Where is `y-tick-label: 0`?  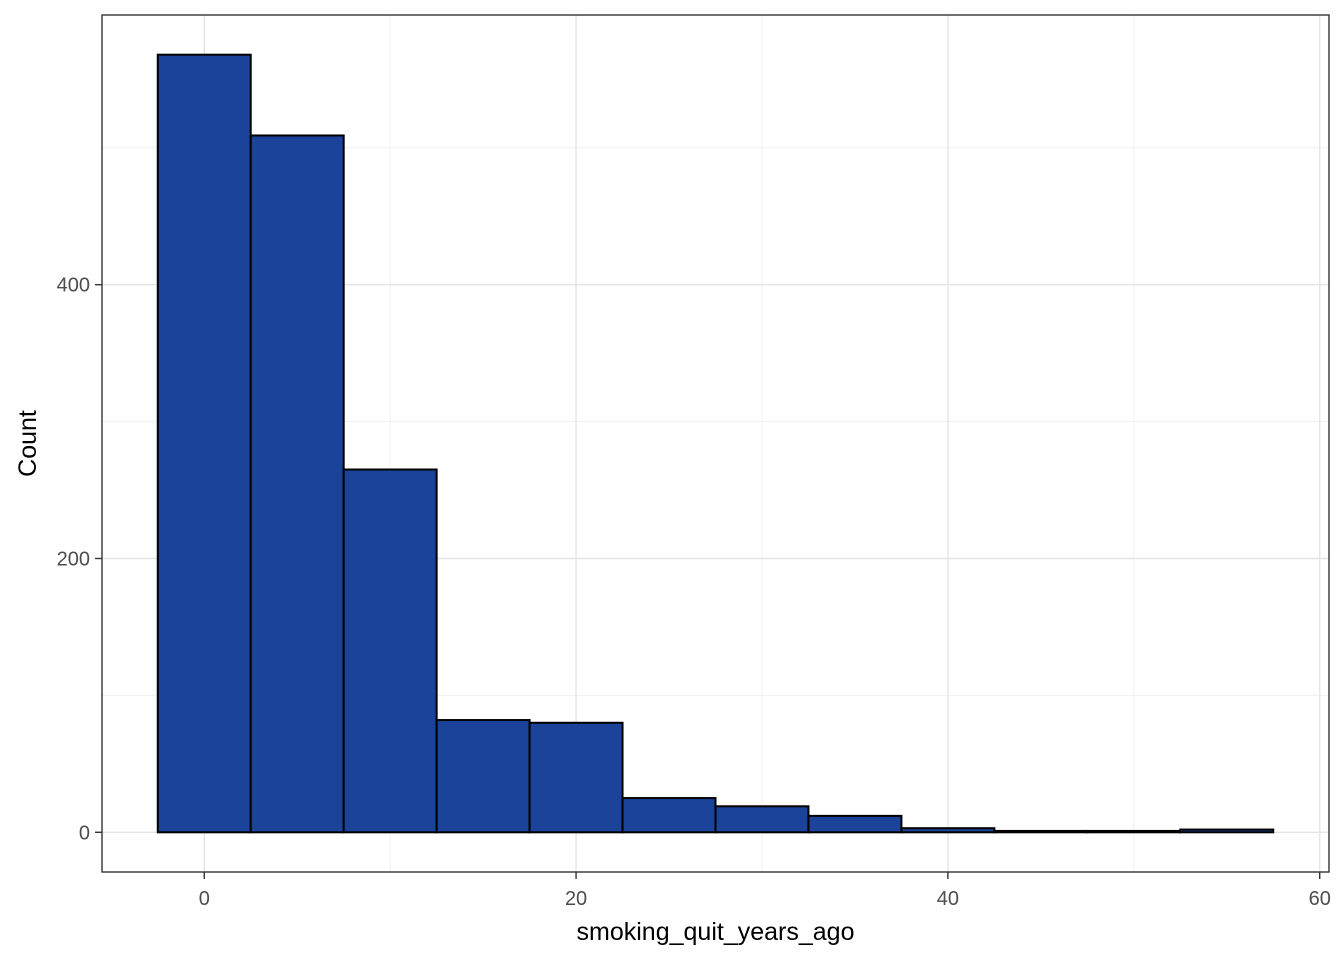
y-tick-label: 0 is located at coordinates (84, 833).